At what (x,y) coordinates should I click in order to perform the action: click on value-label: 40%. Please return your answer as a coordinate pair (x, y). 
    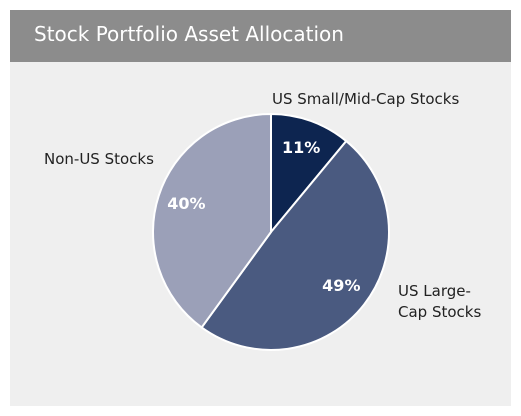
    Looking at the image, I should click on (186, 203).